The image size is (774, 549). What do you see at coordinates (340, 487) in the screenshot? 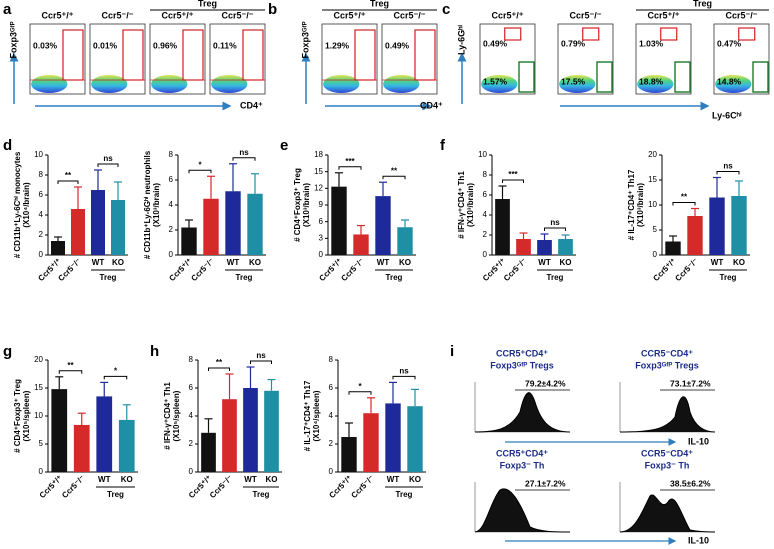
I see `x-tick-label: Ccr5⁺/⁺` at bounding box center [340, 487].